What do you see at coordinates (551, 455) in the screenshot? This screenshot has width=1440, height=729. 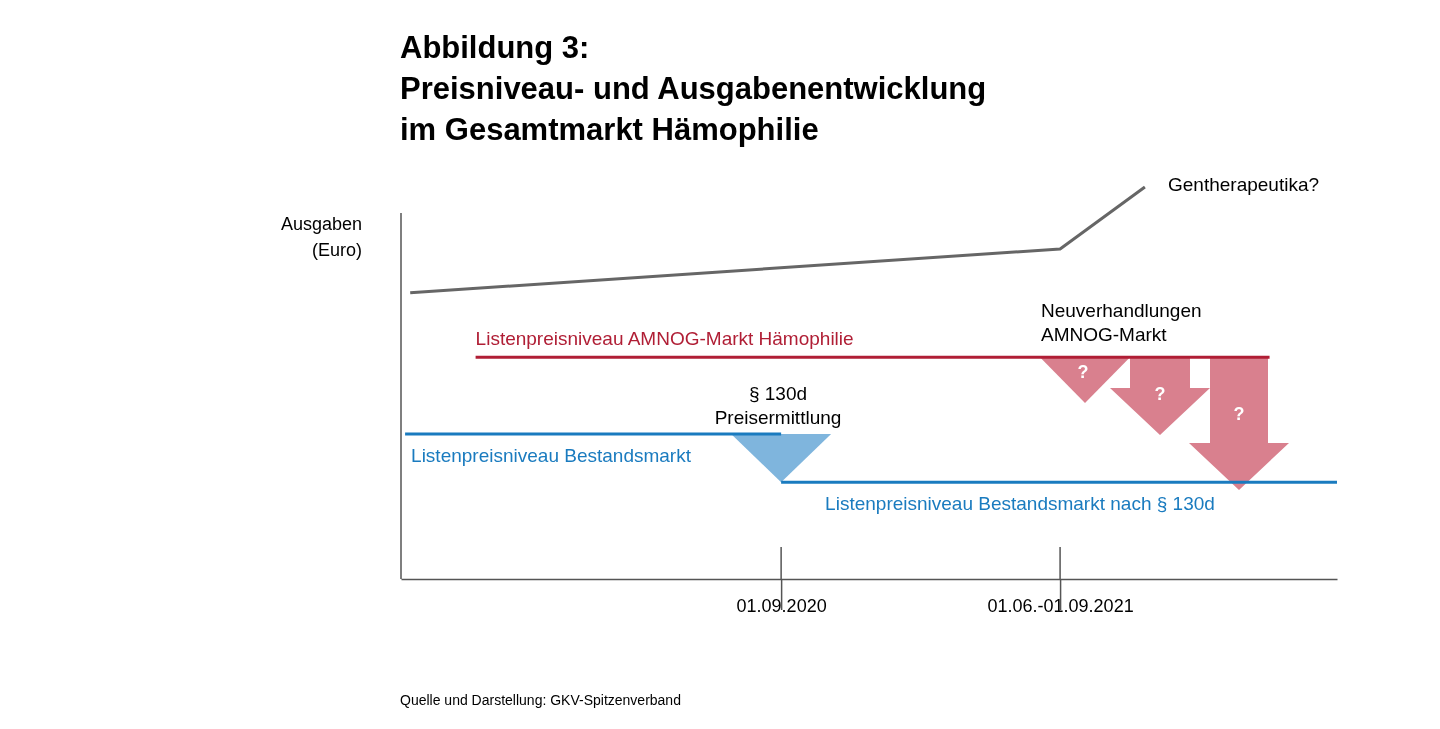 I see `series-label: Listenpreisniveau Bestandsmarkt` at bounding box center [551, 455].